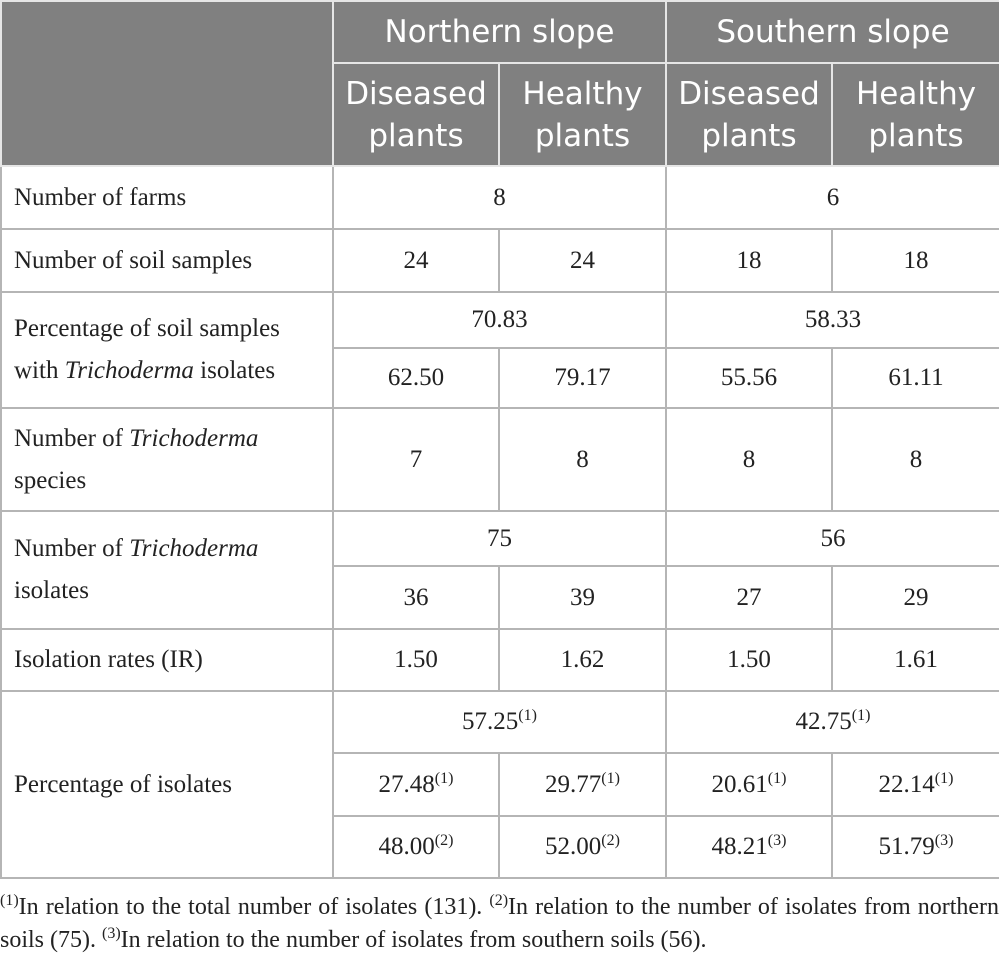 The image size is (999, 964). Describe the element at coordinates (167, 83) in the screenshot. I see `corner-cell` at that location.